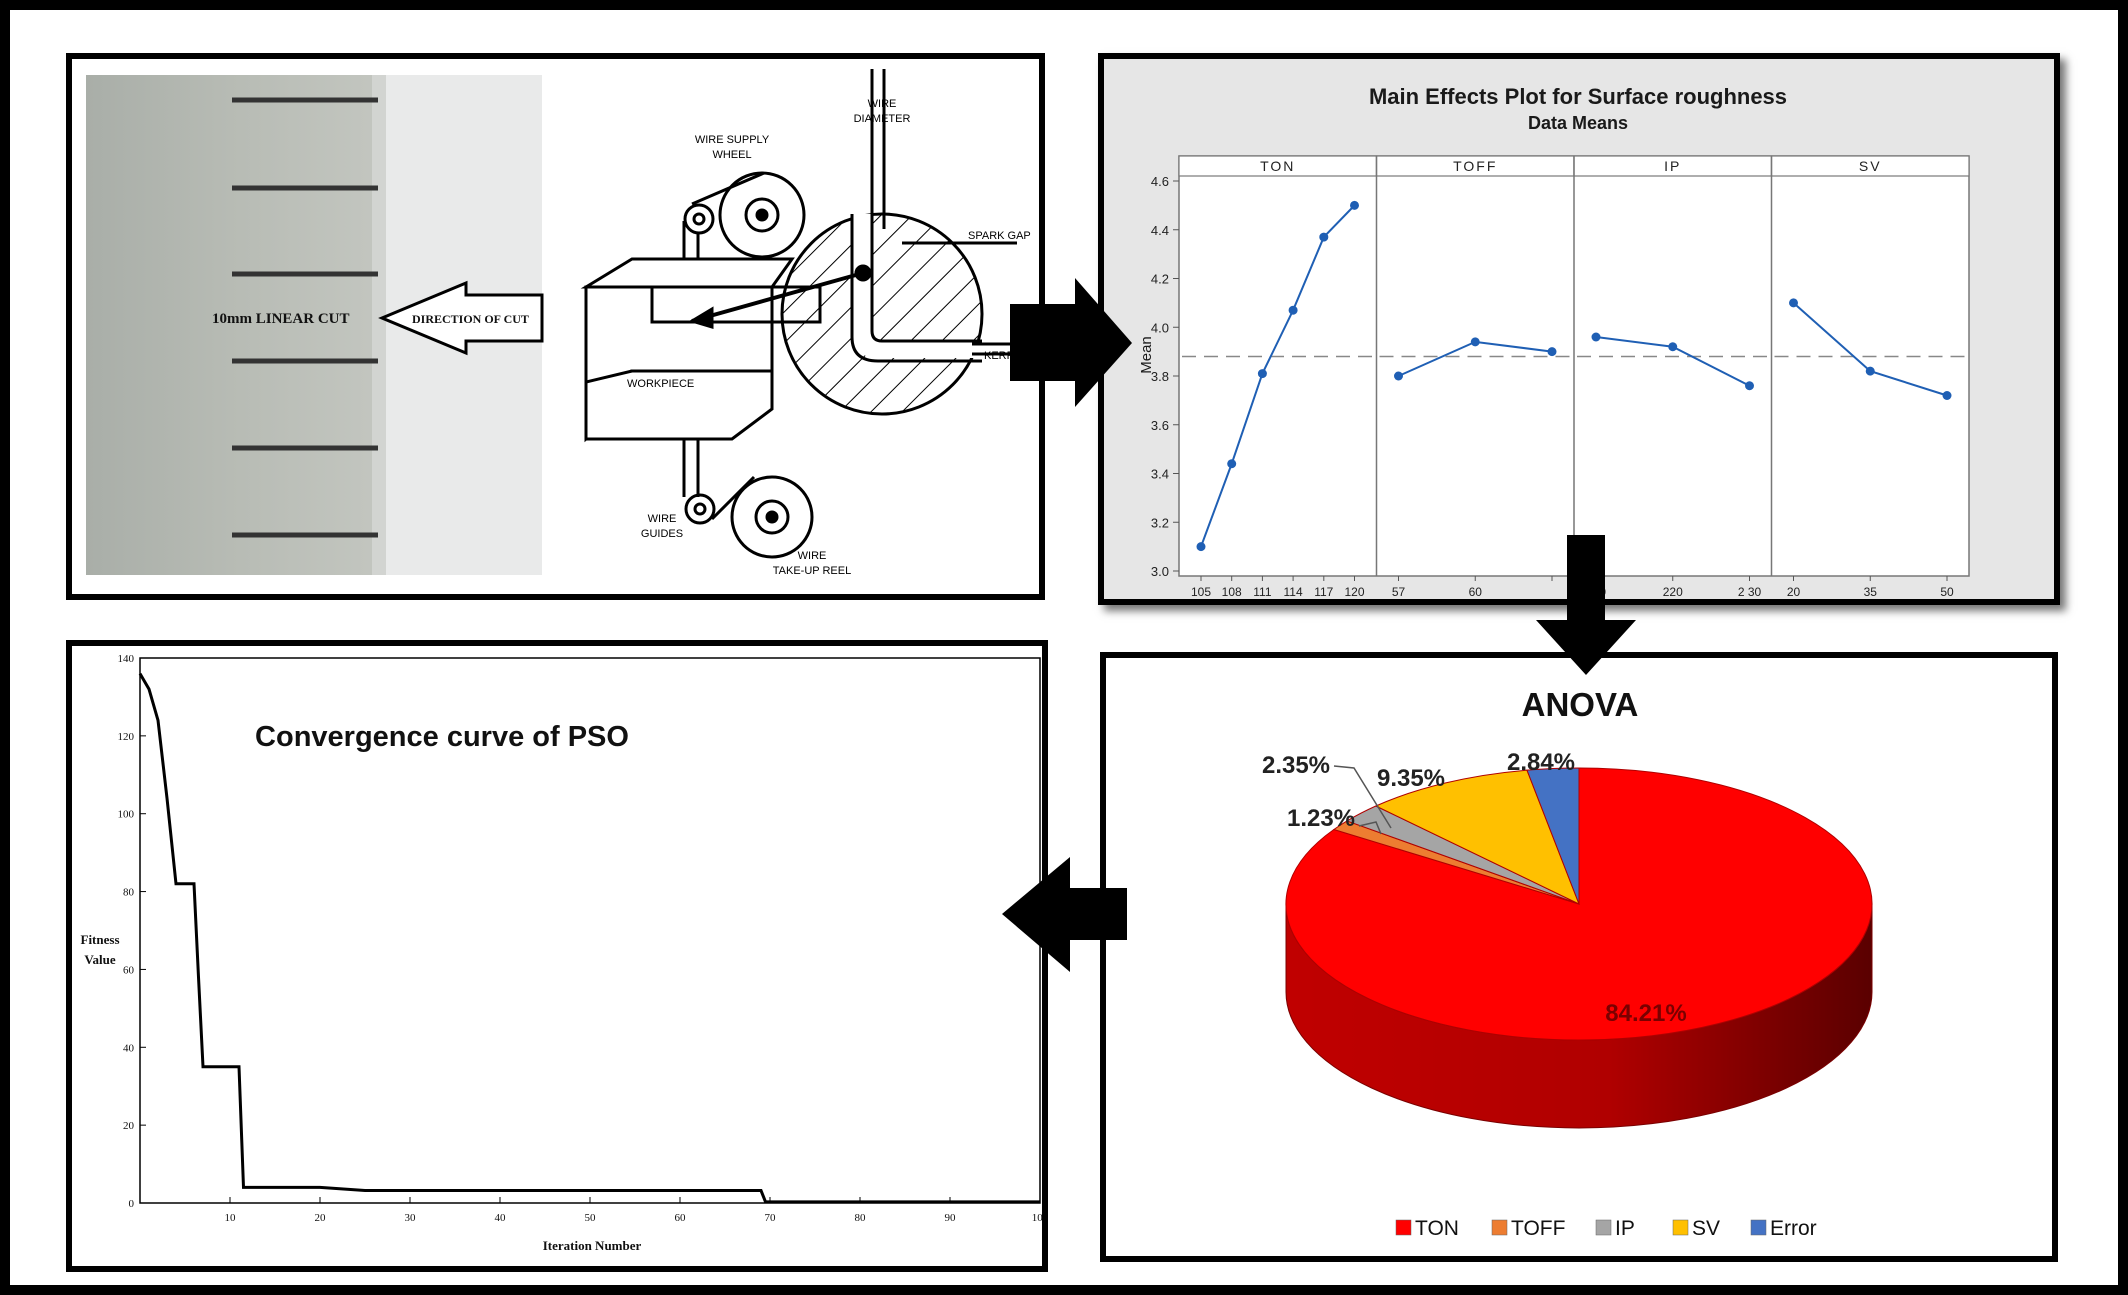  I want to click on panel-header-label: SV, so click(1870, 166).